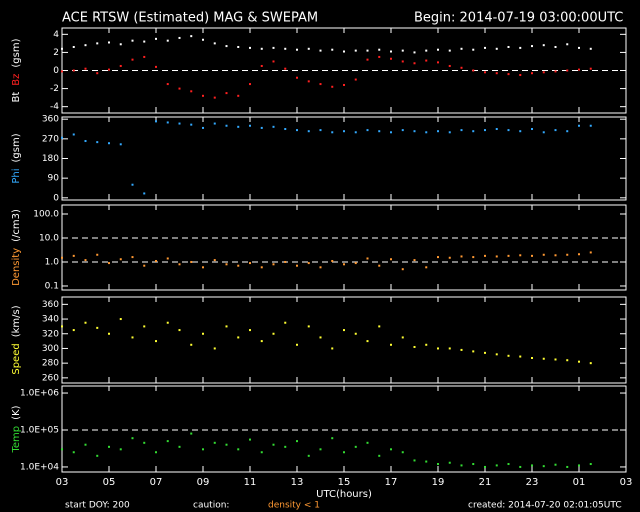 This screenshot has height=512, width=640. Describe the element at coordinates (16, 175) in the screenshot. I see `y-label-part: Phi` at that location.